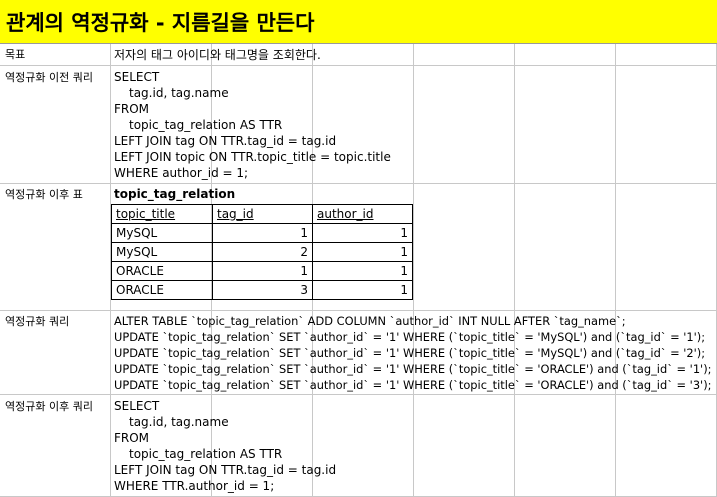 The height and width of the screenshot is (497, 717). Describe the element at coordinates (194, 486) in the screenshot. I see `code-line: WHERE TTR.author_id = 1;` at that location.